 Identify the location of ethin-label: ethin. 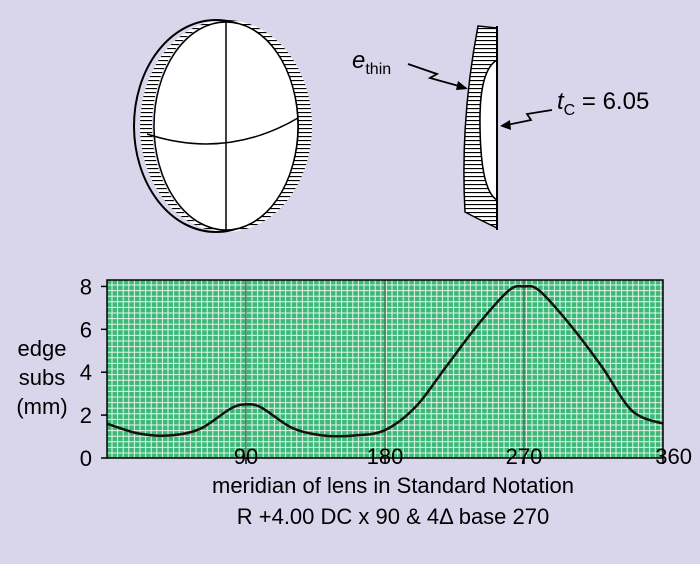
(371, 62).